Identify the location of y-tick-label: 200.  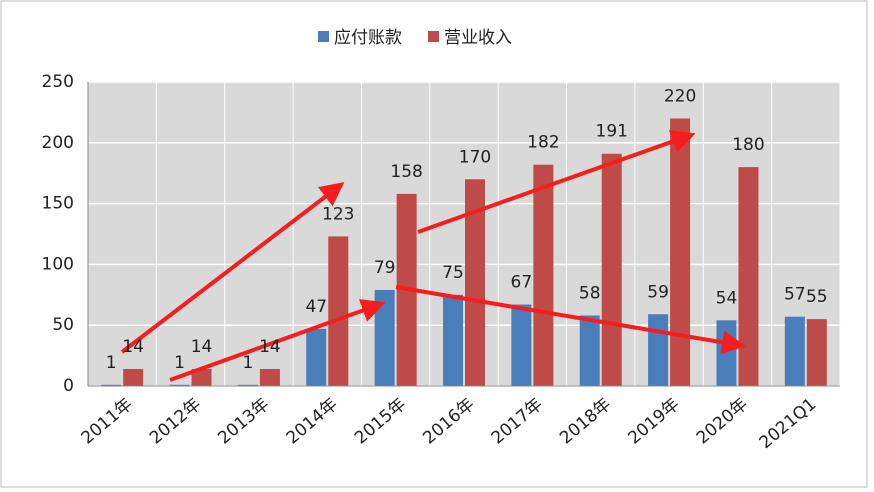
(58, 143).